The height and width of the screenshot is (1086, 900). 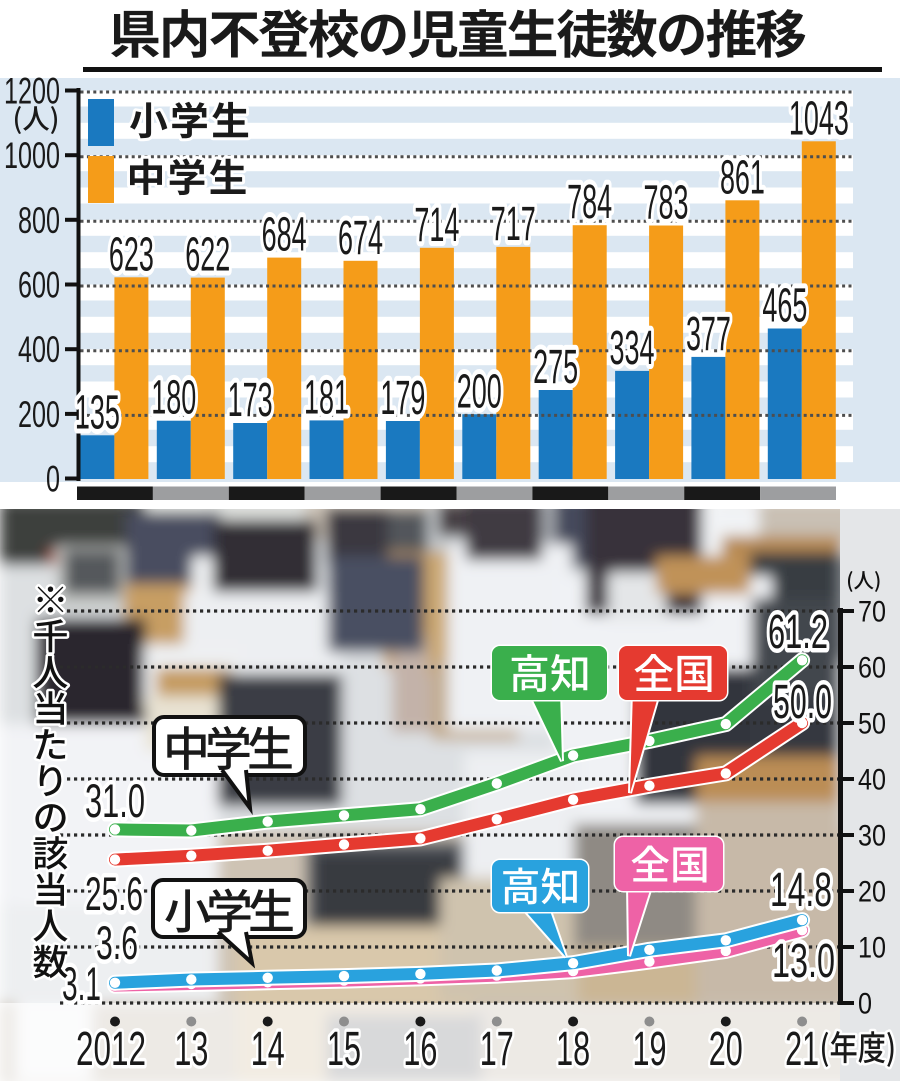 What do you see at coordinates (131, 254) in the screenshot?
I see `svg-text: 623` at bounding box center [131, 254].